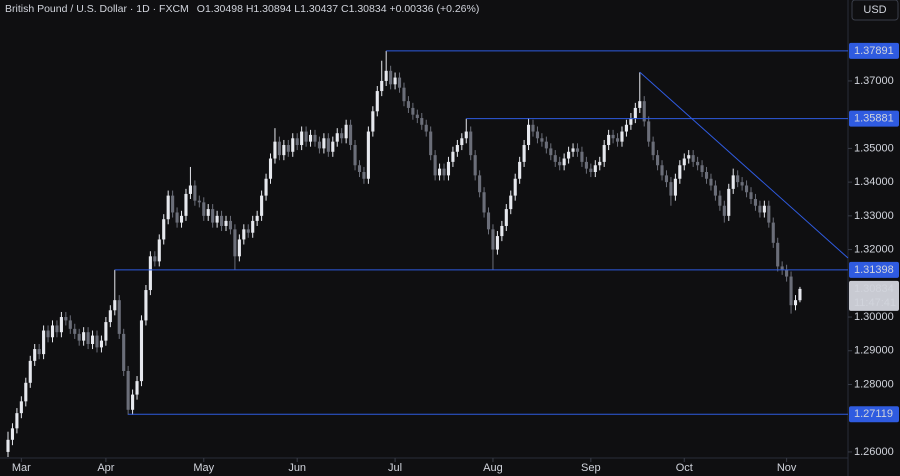 Image resolution: width=900 pixels, height=476 pixels. What do you see at coordinates (874, 289) in the screenshot?
I see `last-price-label: 1.30834` at bounding box center [874, 289].